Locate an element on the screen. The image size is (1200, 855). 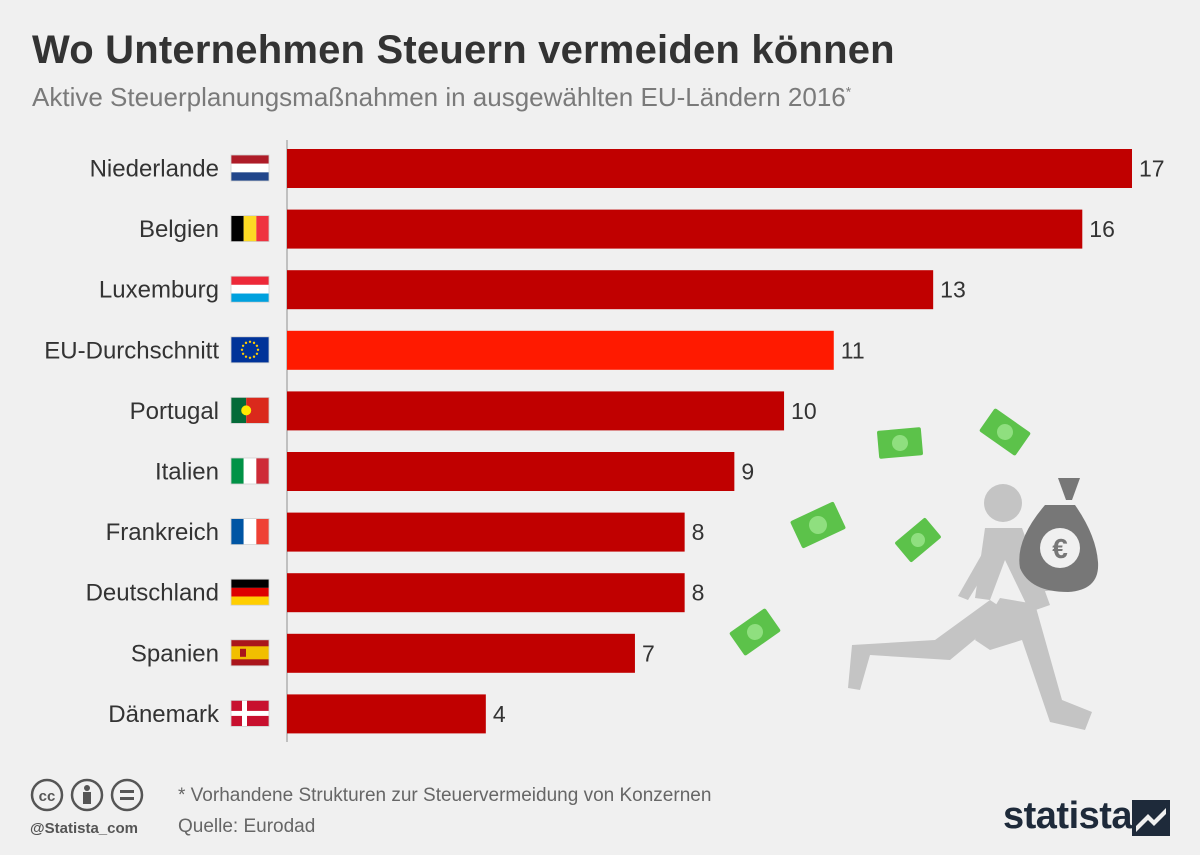
flag-be-icon is located at coordinates (250, 229).